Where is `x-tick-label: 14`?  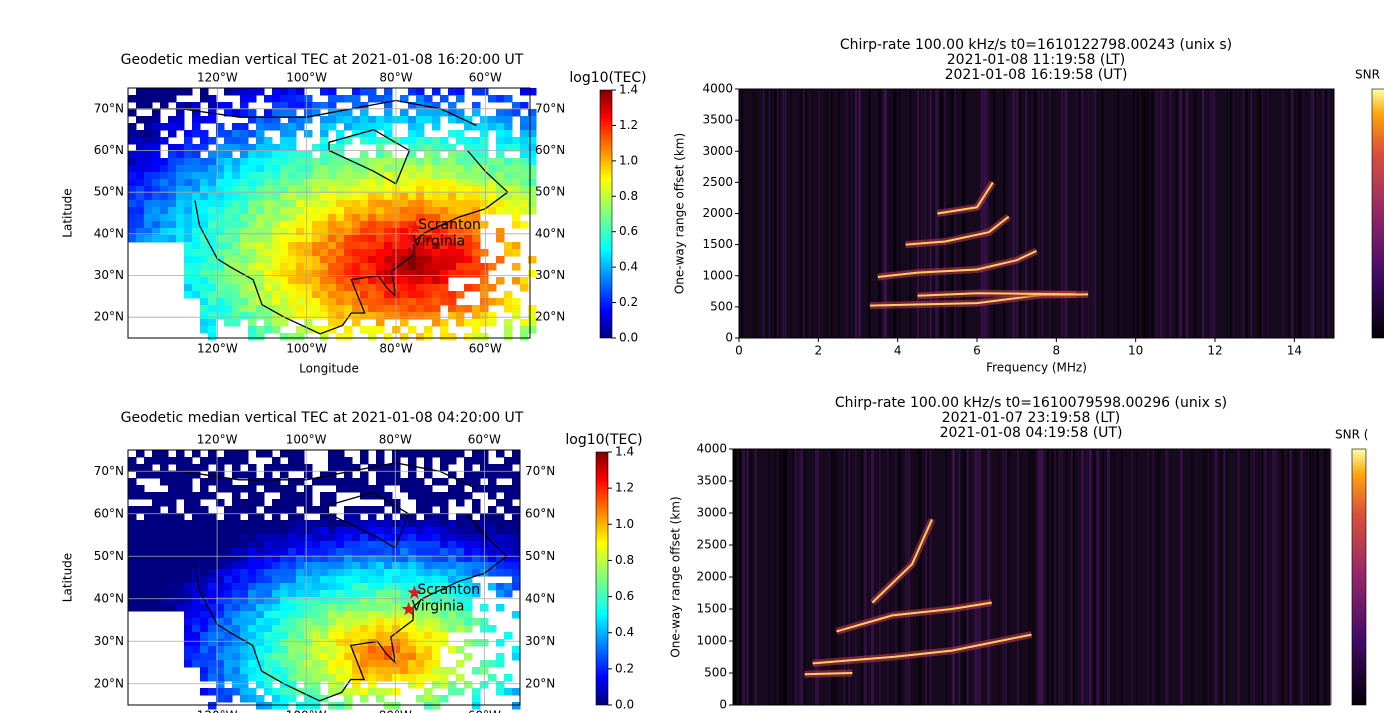 x-tick-label: 14 is located at coordinates (1294, 351).